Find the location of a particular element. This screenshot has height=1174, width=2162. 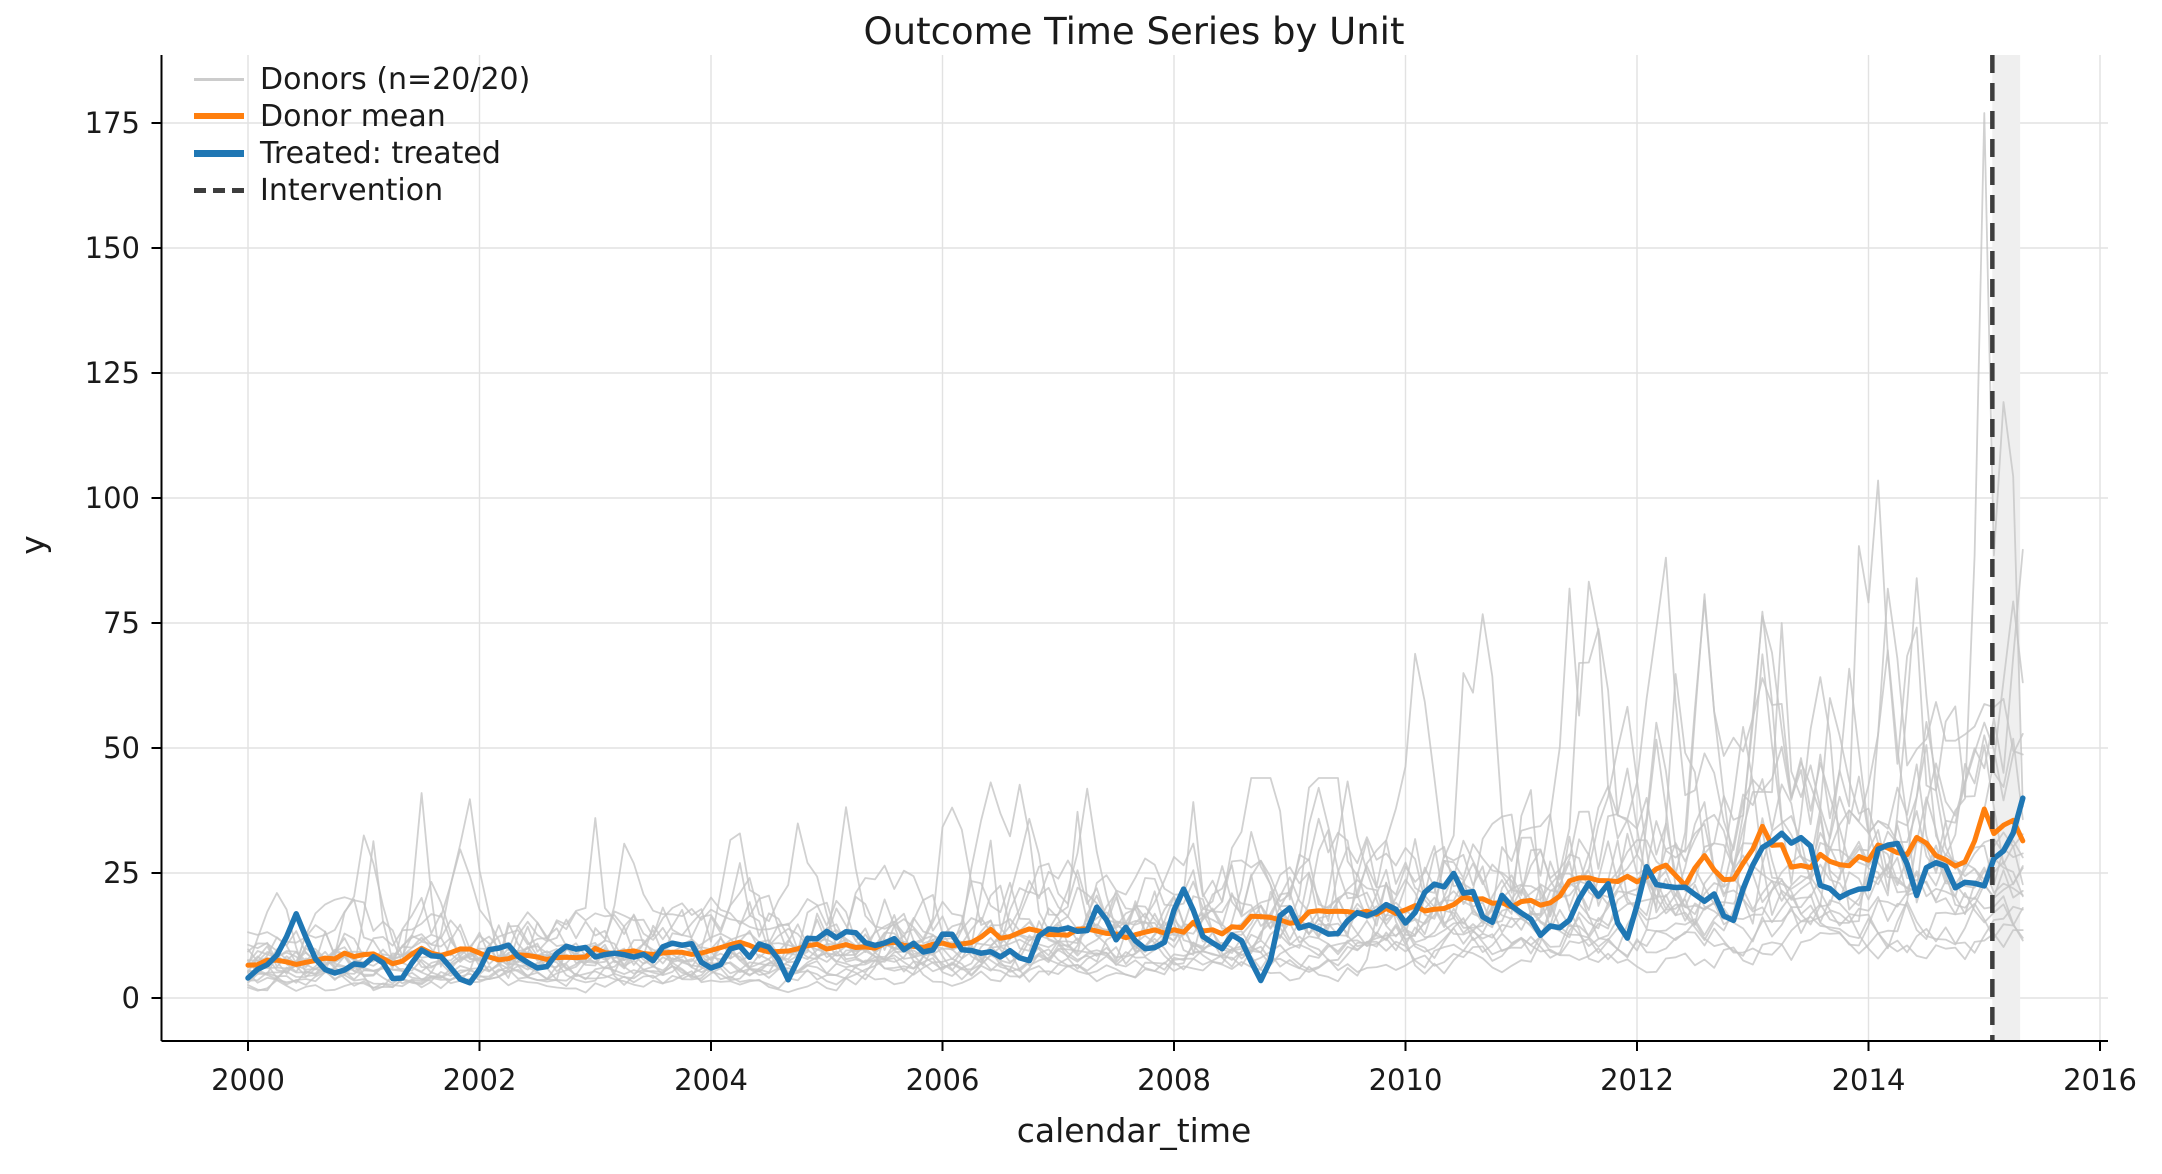

x-tick-label: 2000 is located at coordinates (248, 1080).